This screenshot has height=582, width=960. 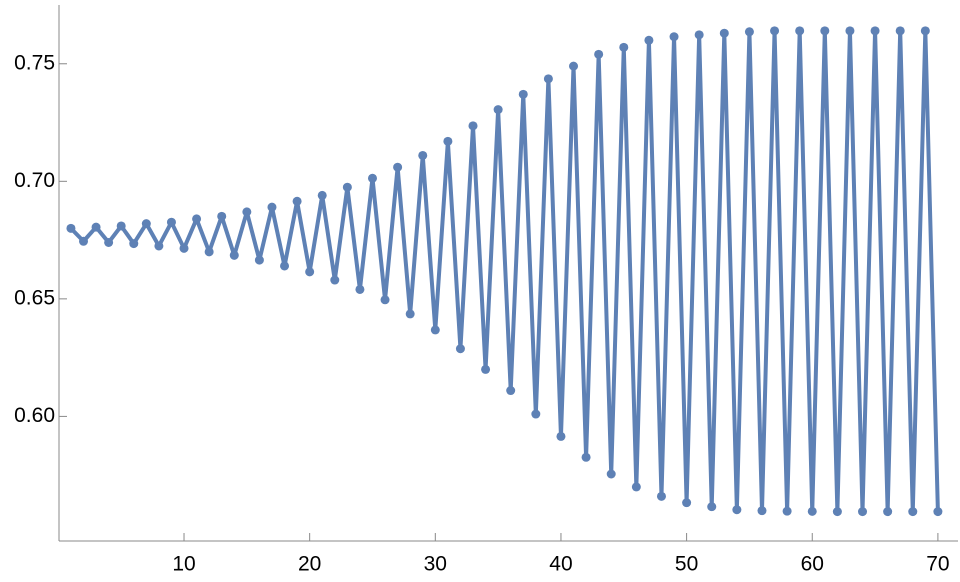 What do you see at coordinates (183, 564) in the screenshot?
I see `x-tick-label: 10` at bounding box center [183, 564].